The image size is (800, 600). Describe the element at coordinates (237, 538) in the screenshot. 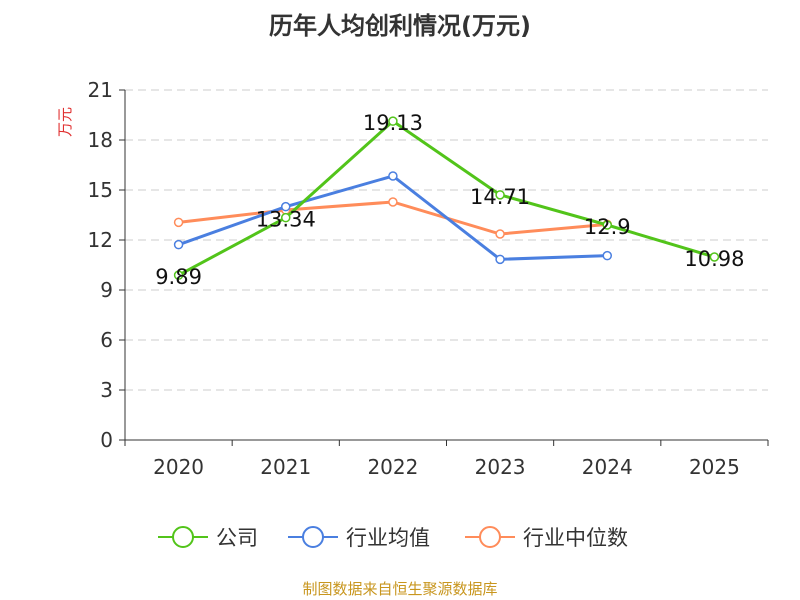

I see `legend-label: 公司` at that location.